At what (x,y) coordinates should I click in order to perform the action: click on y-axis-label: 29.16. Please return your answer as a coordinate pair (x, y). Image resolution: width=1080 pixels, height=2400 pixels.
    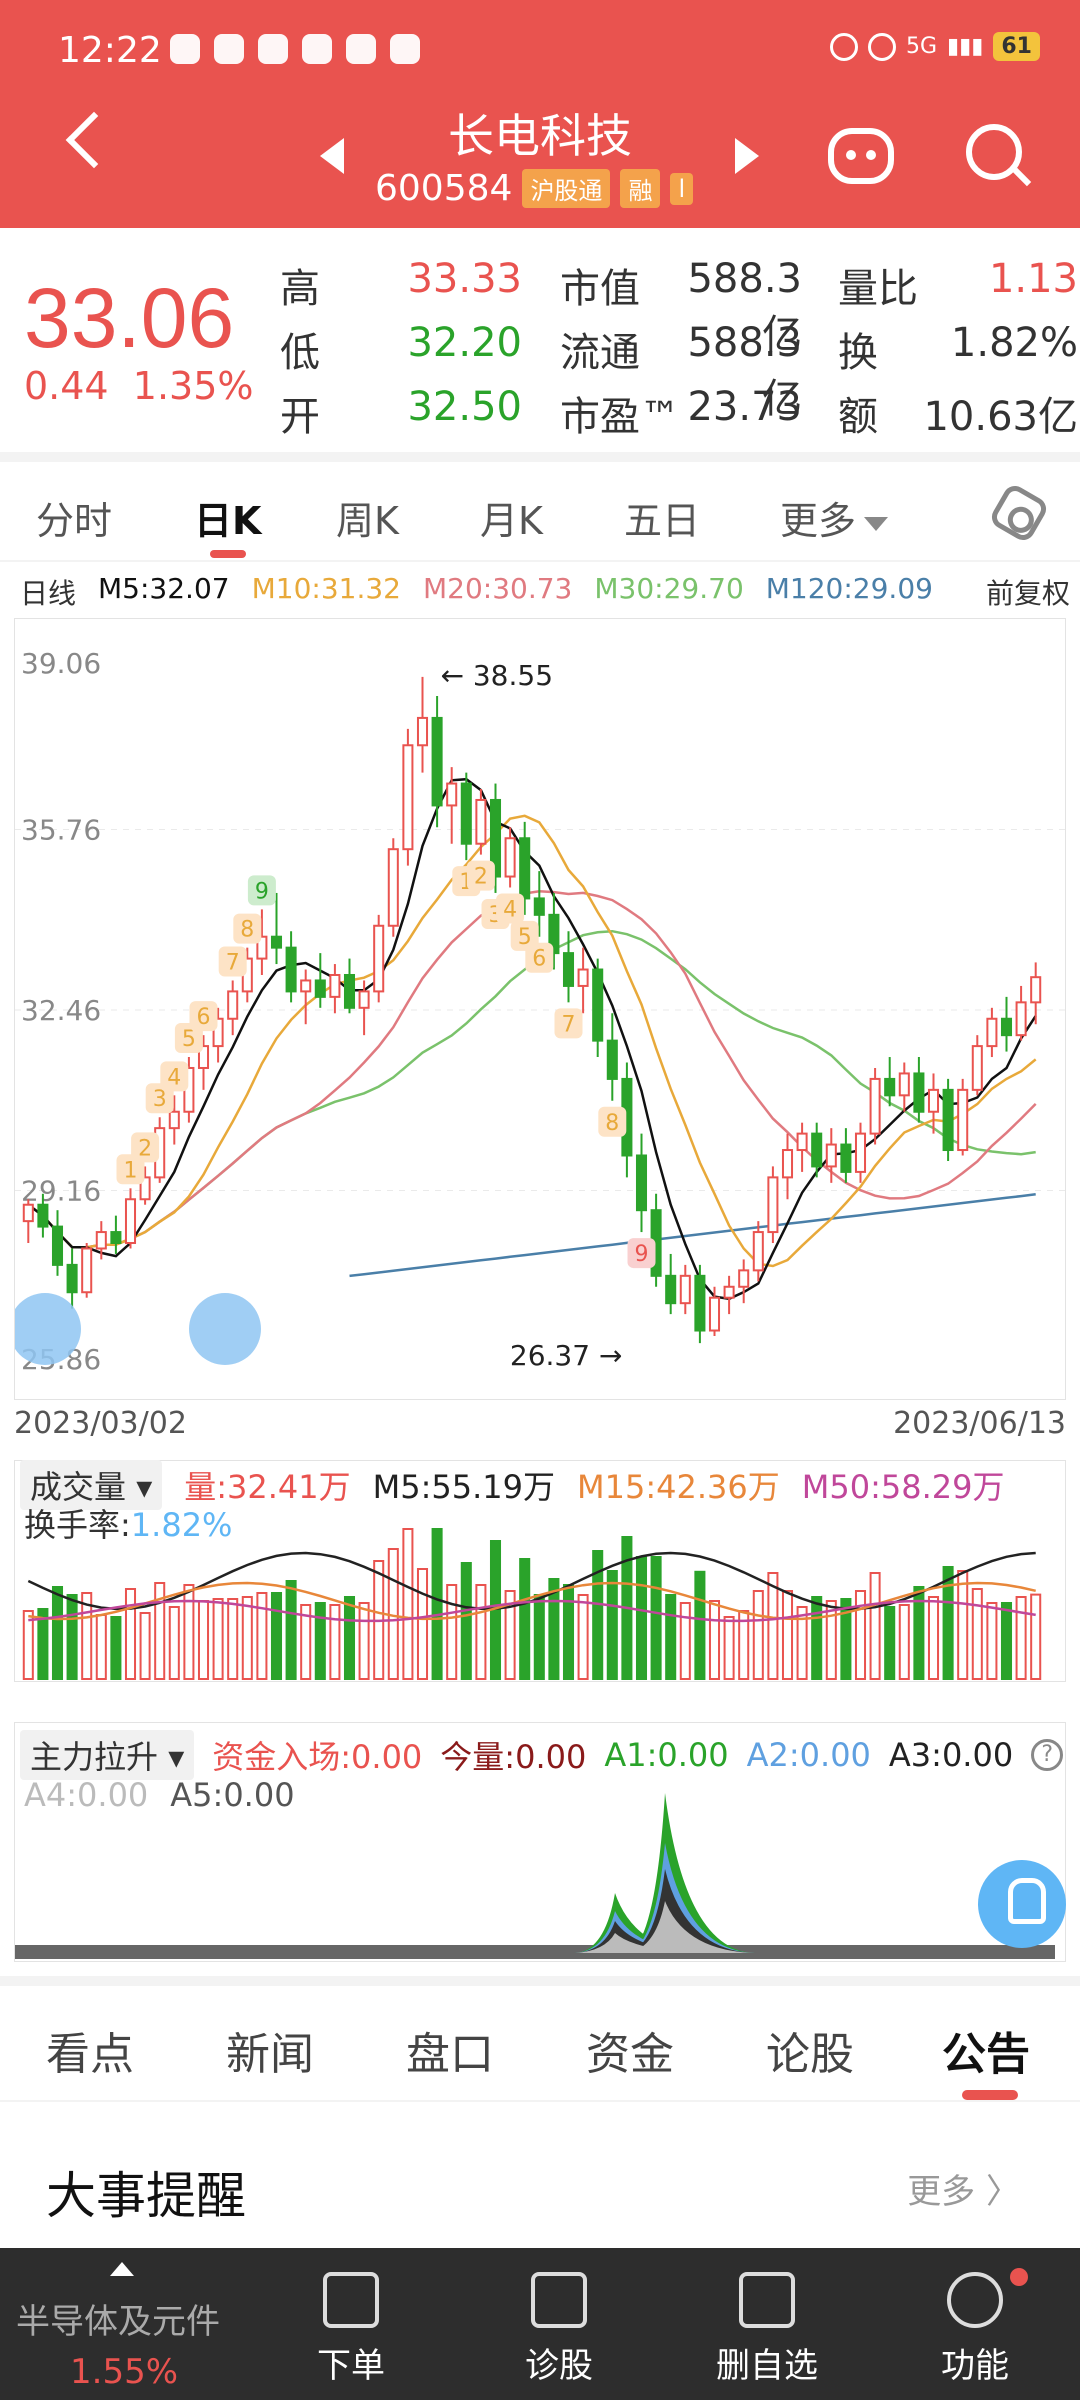
    Looking at the image, I should click on (61, 1191).